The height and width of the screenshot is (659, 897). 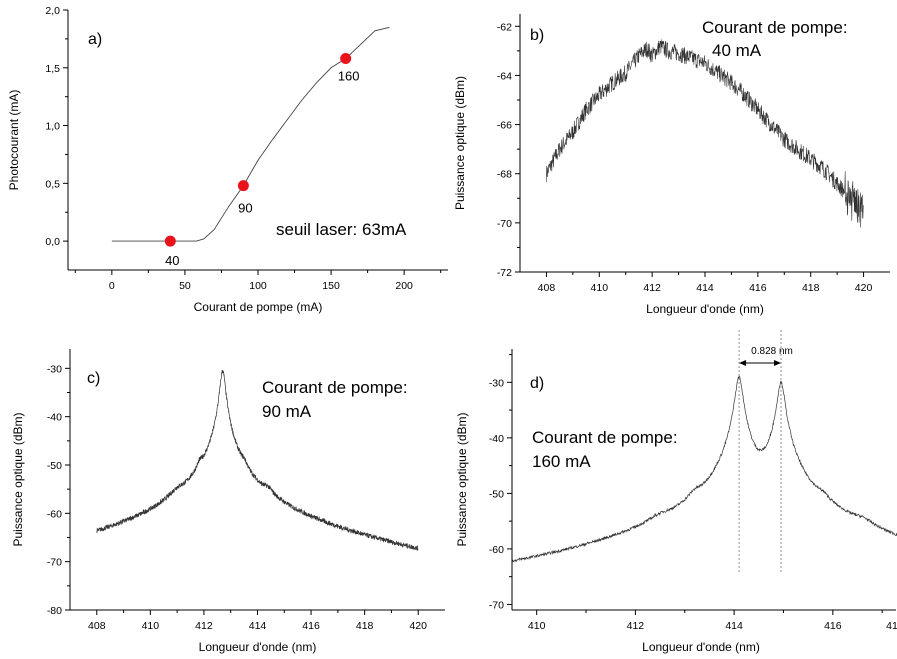 What do you see at coordinates (95, 39) in the screenshot?
I see `panel-label: a)` at bounding box center [95, 39].